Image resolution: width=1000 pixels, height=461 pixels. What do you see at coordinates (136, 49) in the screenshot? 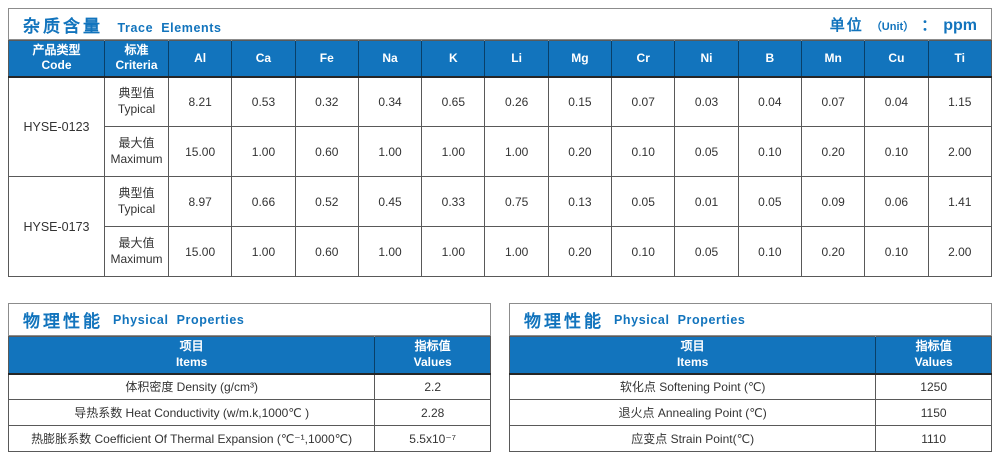
I see `col-header-criteria-zh: 标准` at bounding box center [136, 49].